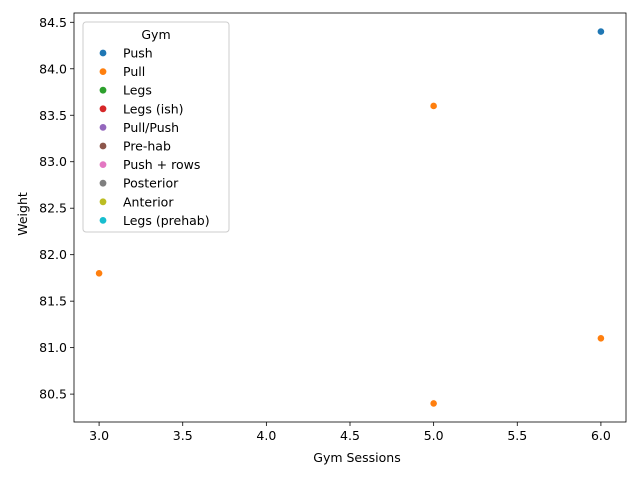 This screenshot has height=480, width=640. I want to click on legend-entry-label: Pull, so click(134, 71).